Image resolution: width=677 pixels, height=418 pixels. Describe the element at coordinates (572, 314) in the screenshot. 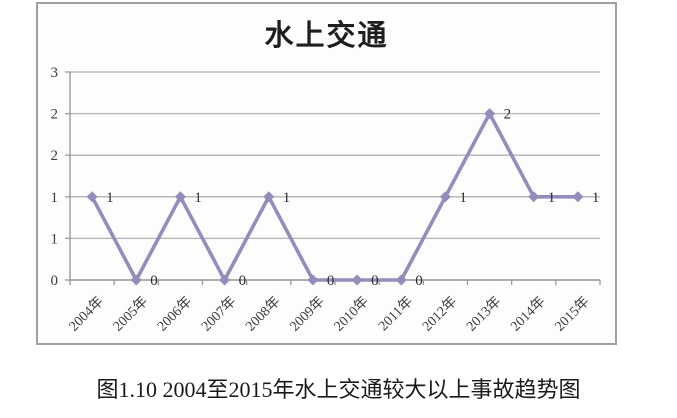

I see `x-axis-label: 2015年` at that location.